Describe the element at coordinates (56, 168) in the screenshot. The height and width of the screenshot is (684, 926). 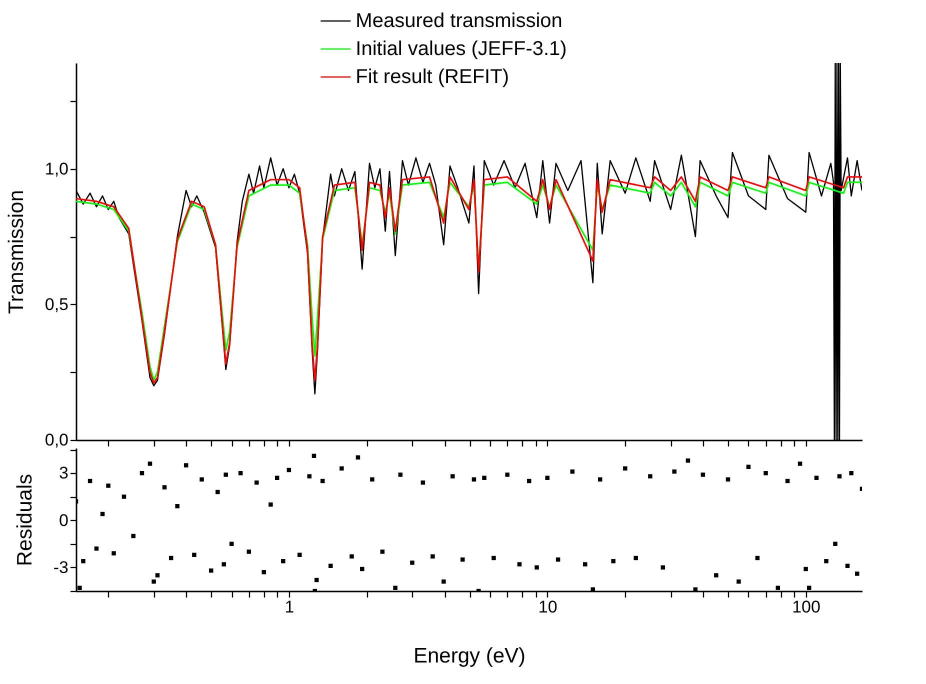
I see `y-tick-label: 1,0` at that location.